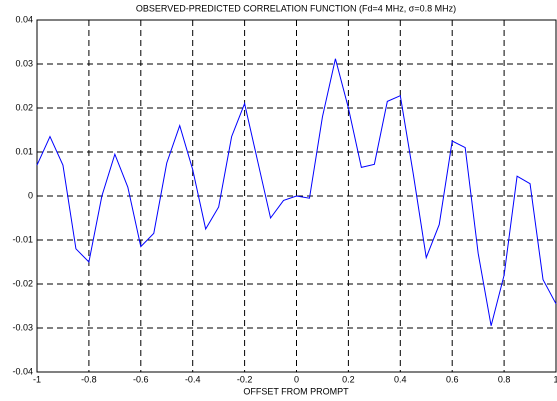 This screenshot has width=557, height=401. What do you see at coordinates (22, 239) in the screenshot?
I see `y-tick-label: -0.01` at bounding box center [22, 239].